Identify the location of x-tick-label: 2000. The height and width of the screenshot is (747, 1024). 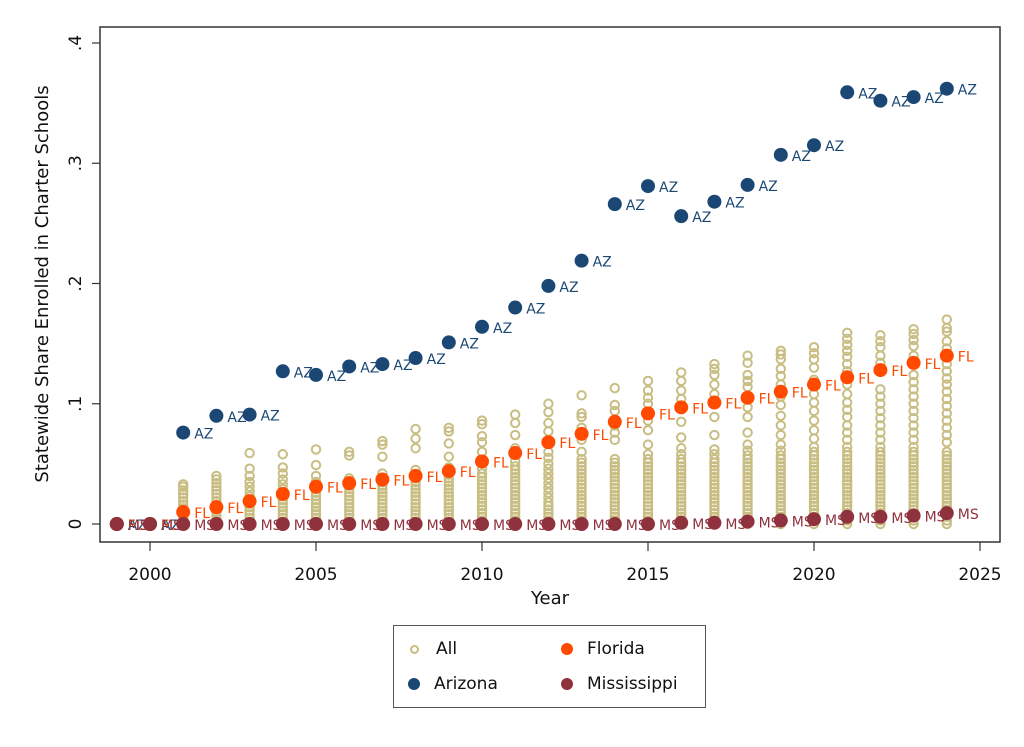
(149, 575).